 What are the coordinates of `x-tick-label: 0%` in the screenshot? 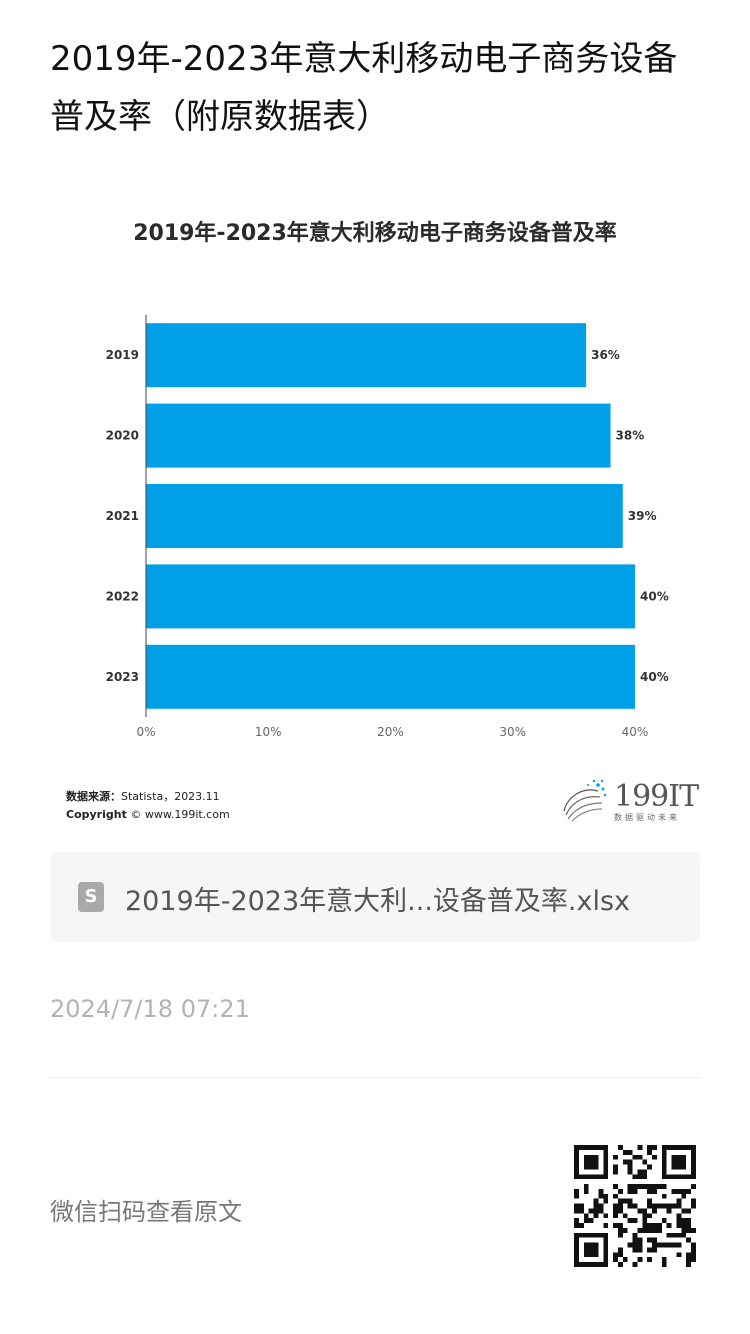 It's located at (145, 732).